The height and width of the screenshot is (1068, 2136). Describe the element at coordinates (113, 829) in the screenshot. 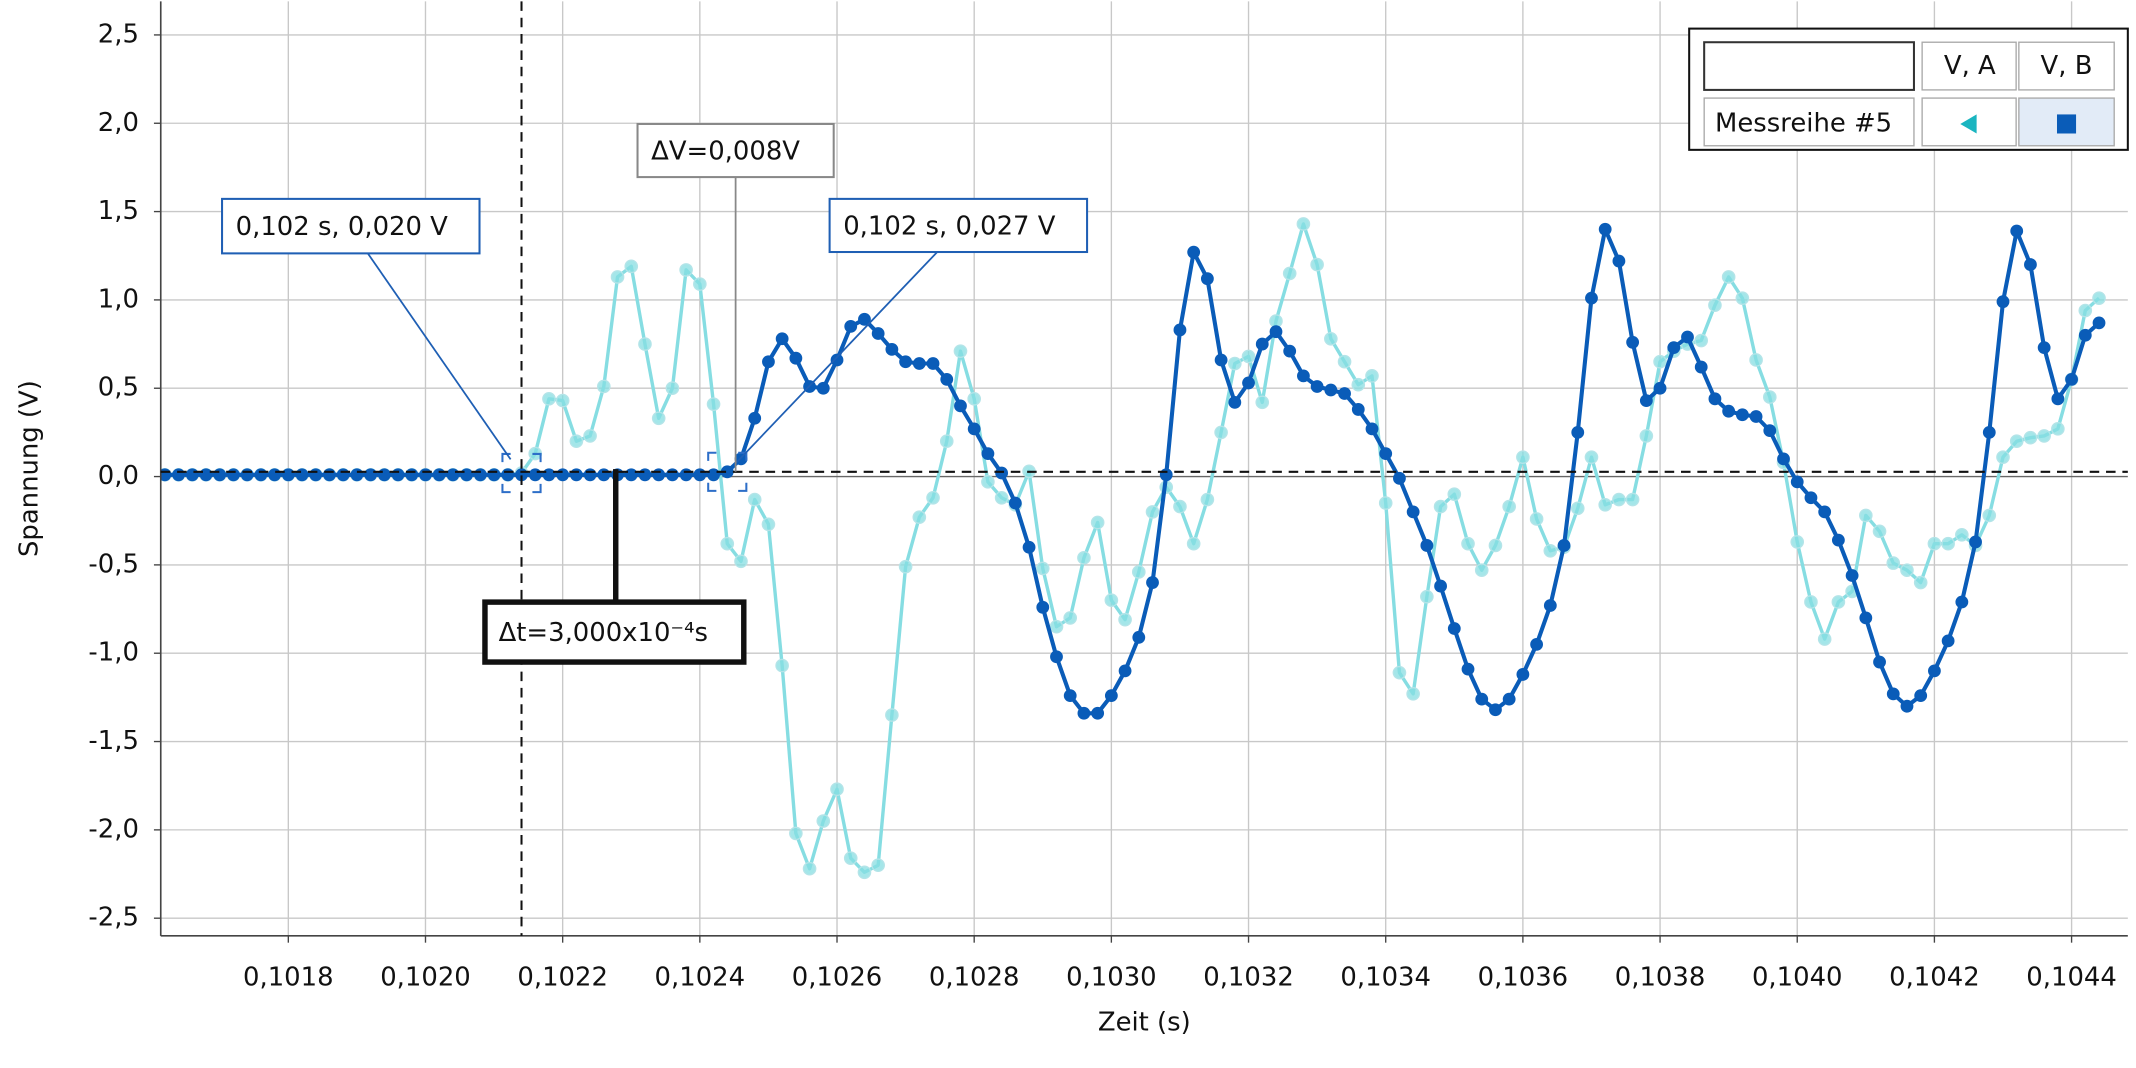

I see `y-tick-label: -2,0` at that location.